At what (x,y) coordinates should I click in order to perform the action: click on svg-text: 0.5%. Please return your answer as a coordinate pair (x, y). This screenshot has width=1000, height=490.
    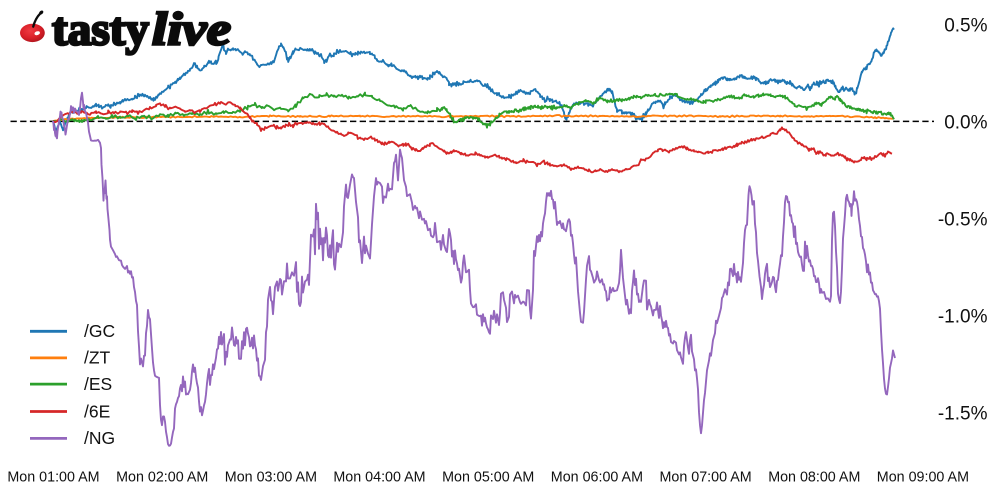
    Looking at the image, I should click on (965, 25).